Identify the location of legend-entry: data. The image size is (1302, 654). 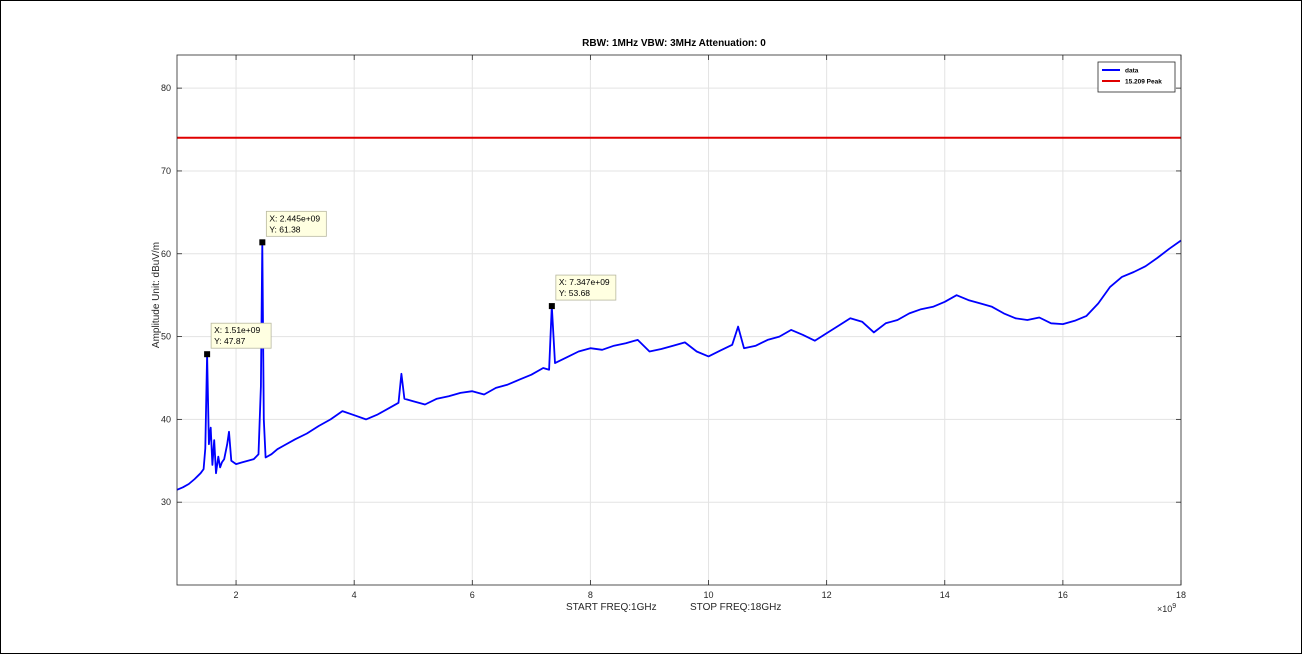
(1132, 71).